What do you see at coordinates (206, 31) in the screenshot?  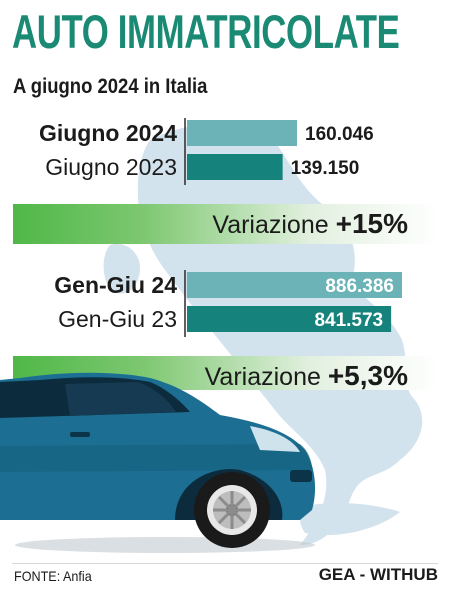 I see `chart-title: AUTO IMMATRICOLATE` at bounding box center [206, 31].